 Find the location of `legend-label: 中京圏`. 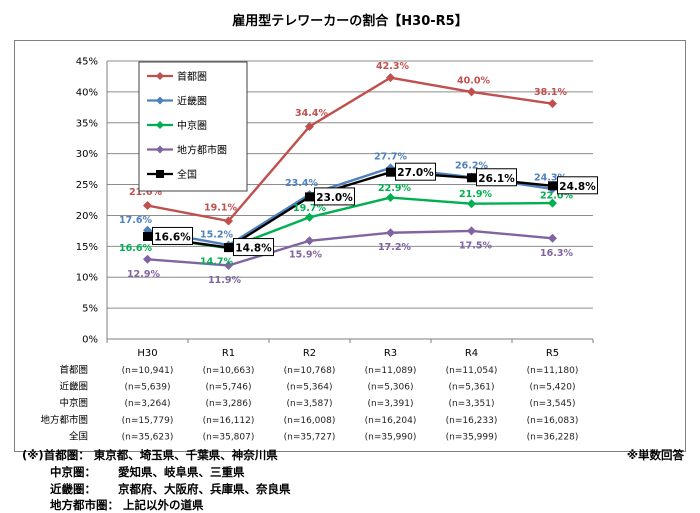

legend-label: 中京圏 is located at coordinates (192, 125).